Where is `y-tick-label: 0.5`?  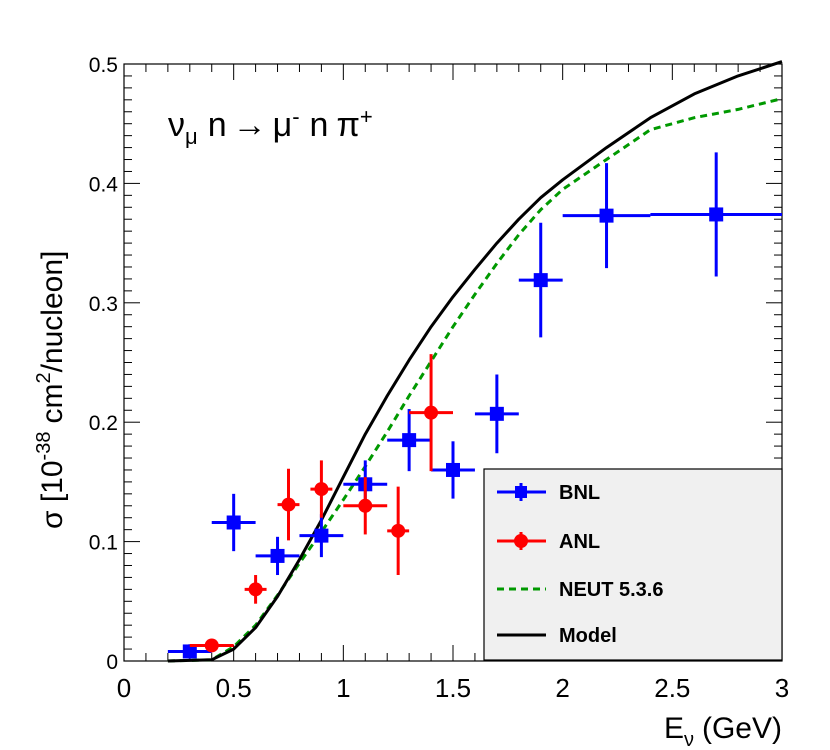 y-tick-label: 0.5 is located at coordinates (103, 65).